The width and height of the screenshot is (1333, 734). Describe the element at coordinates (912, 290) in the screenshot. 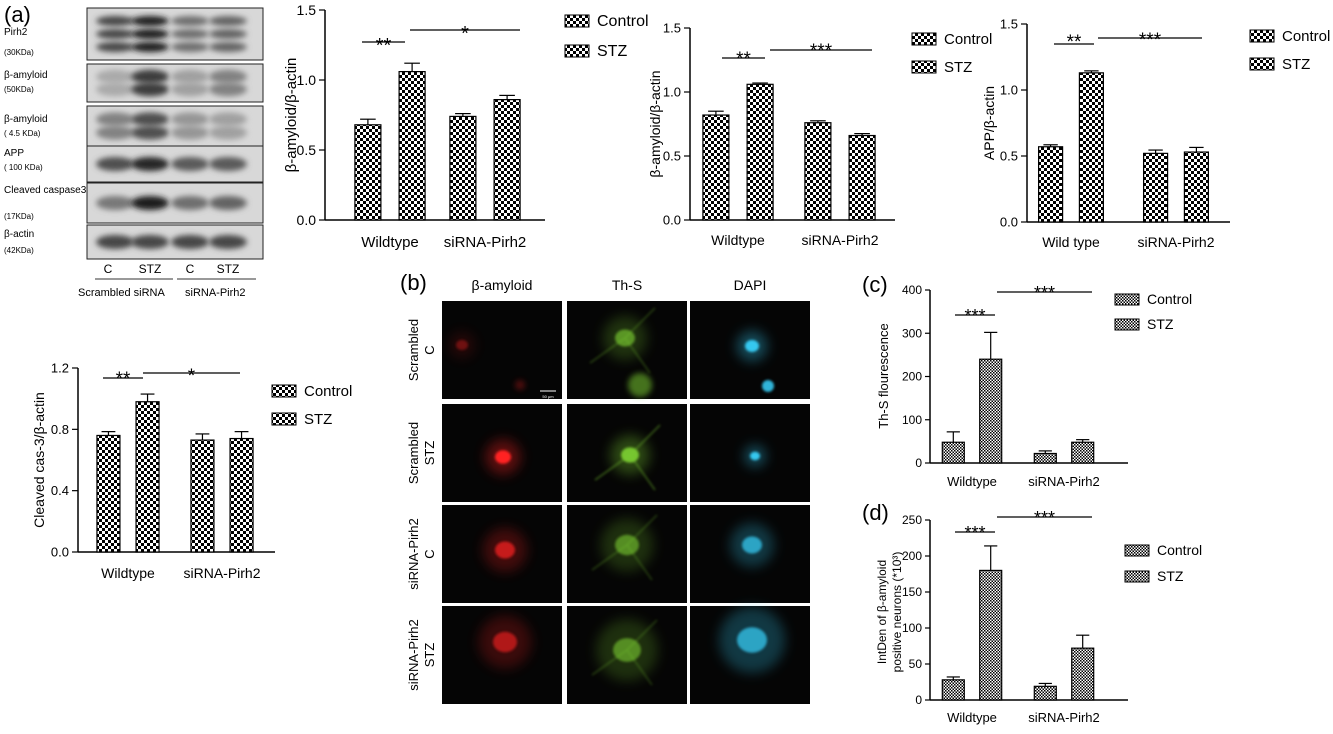

I see `y-tick-label: 400` at that location.